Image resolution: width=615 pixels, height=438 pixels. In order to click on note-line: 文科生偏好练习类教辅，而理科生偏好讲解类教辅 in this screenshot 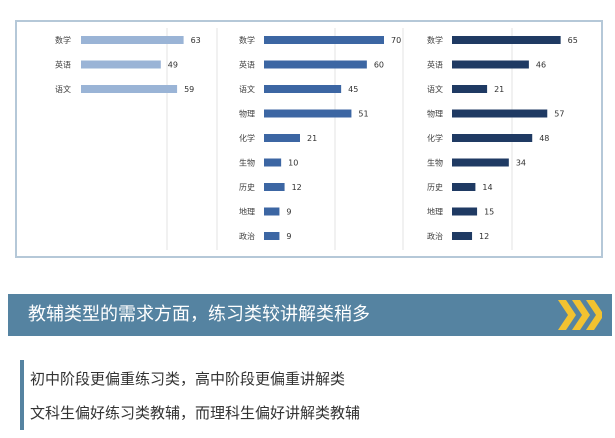, I will do `click(195, 413)`.